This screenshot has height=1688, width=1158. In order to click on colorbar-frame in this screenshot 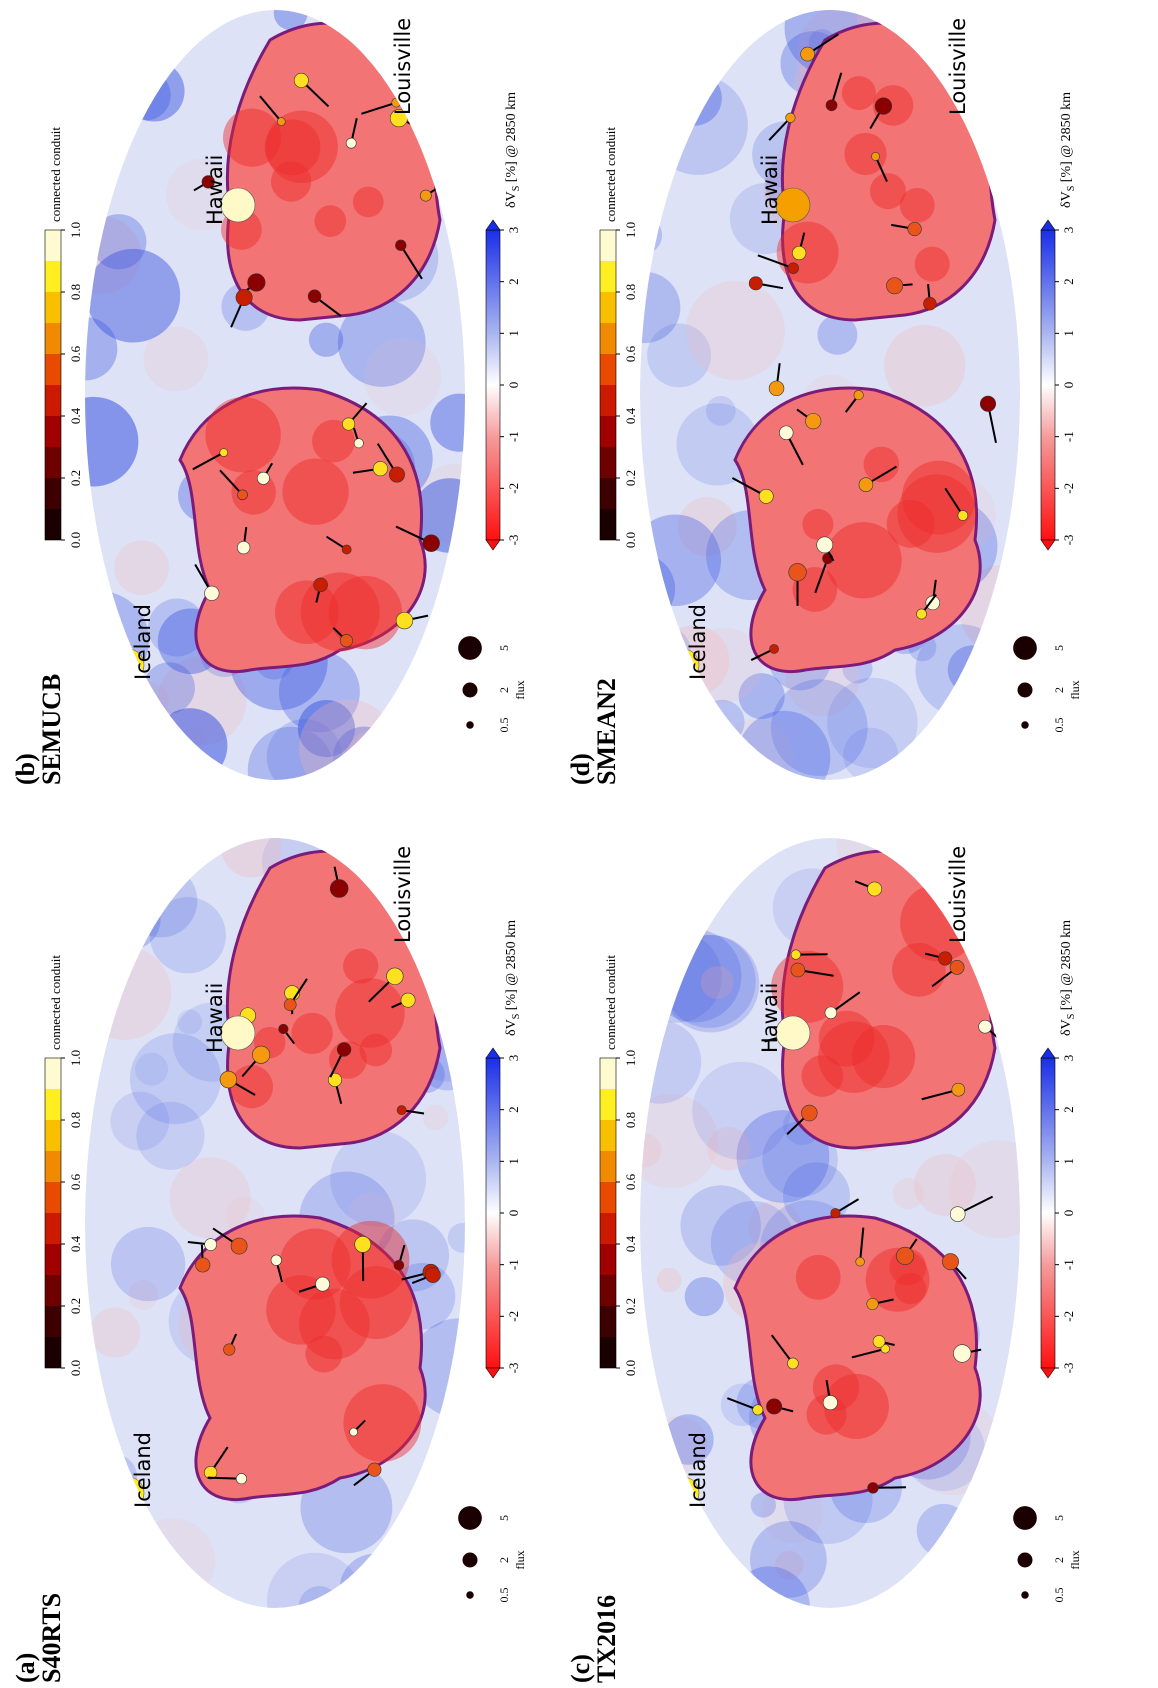, I will do `click(608, 1213)`.